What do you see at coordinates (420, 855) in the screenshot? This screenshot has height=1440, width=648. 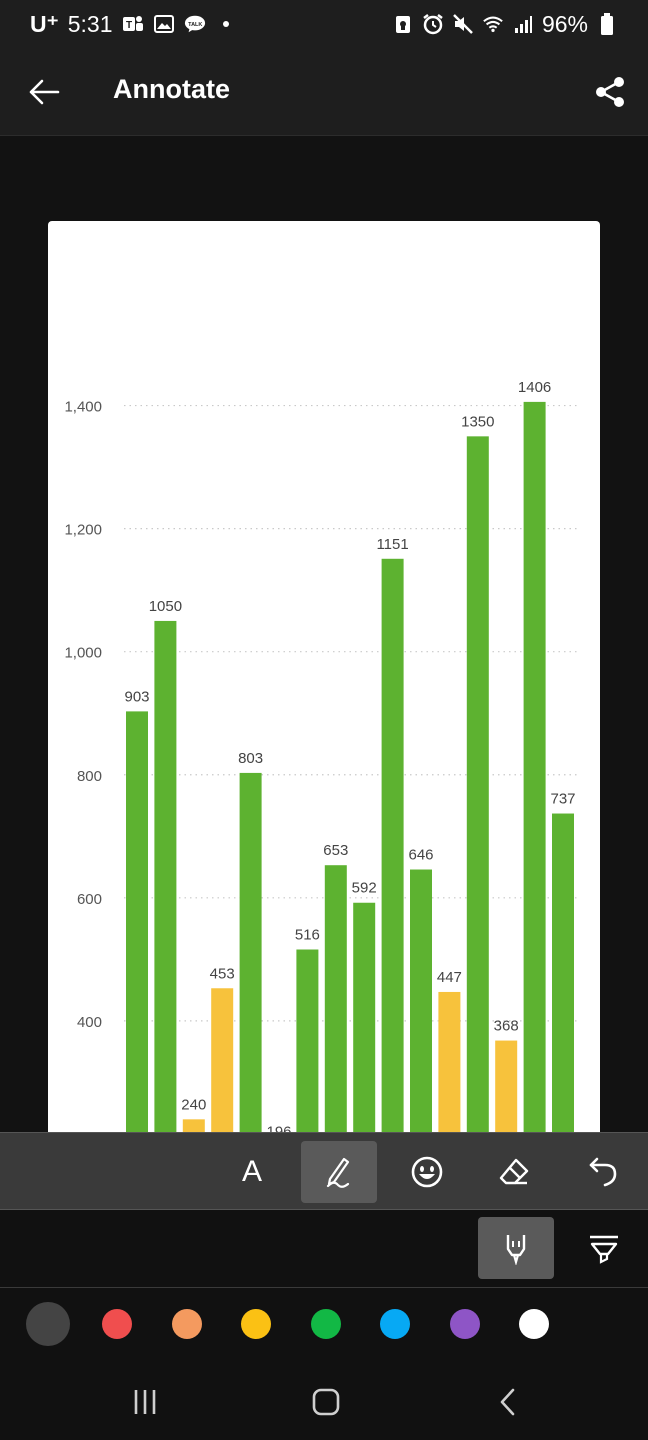 I see `bar-value-label: 646` at bounding box center [420, 855].